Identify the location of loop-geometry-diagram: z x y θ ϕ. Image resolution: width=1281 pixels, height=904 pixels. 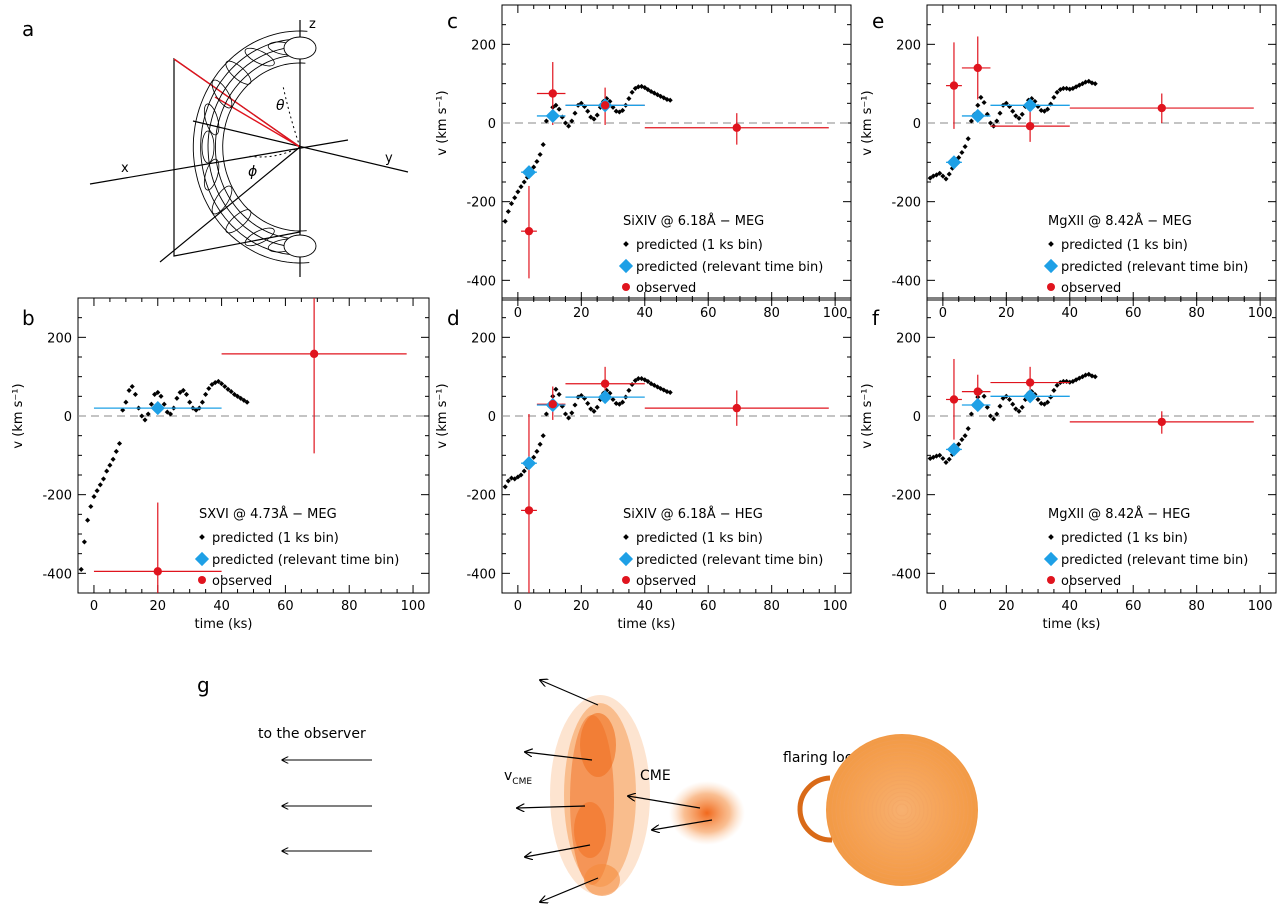
(249, 147).